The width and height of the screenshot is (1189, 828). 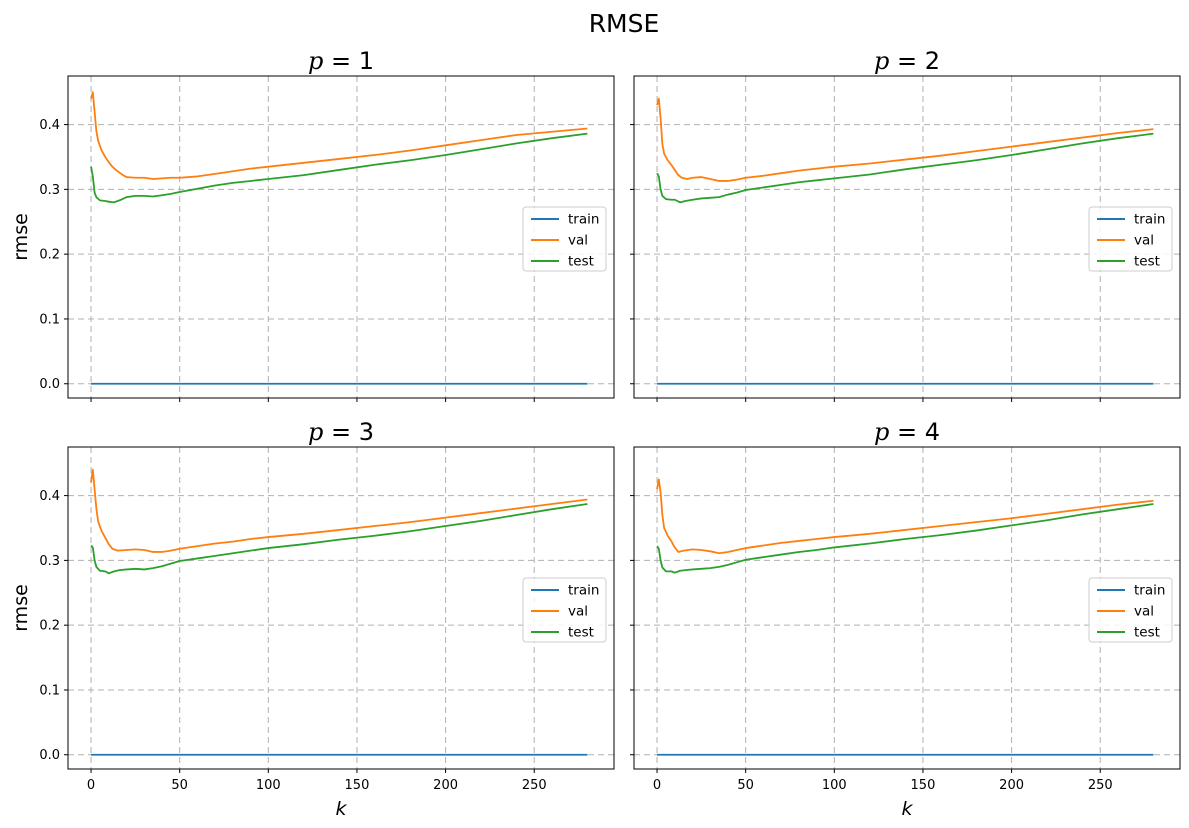 What do you see at coordinates (624, 23) in the screenshot?
I see `figure-suptitle: RMSE` at bounding box center [624, 23].